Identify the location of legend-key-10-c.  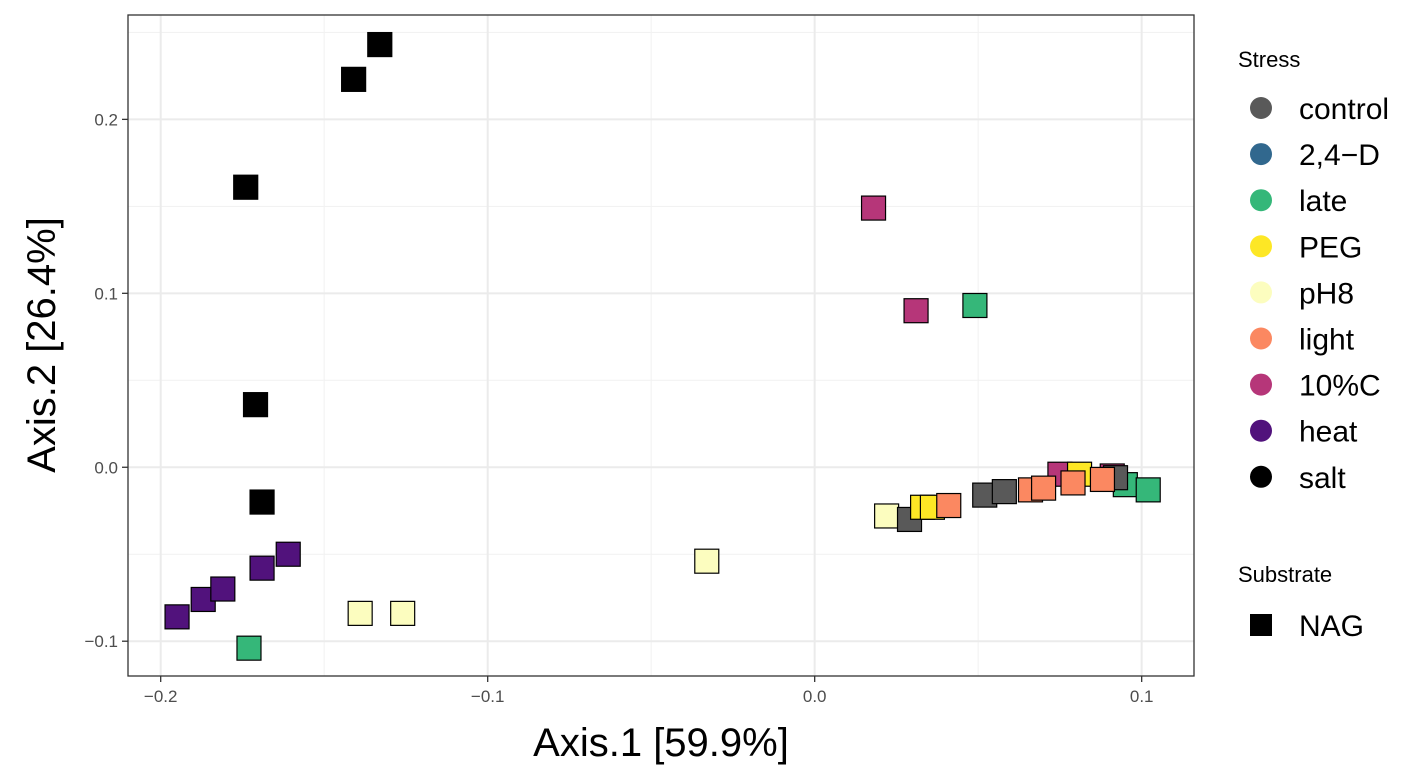
(1261, 384).